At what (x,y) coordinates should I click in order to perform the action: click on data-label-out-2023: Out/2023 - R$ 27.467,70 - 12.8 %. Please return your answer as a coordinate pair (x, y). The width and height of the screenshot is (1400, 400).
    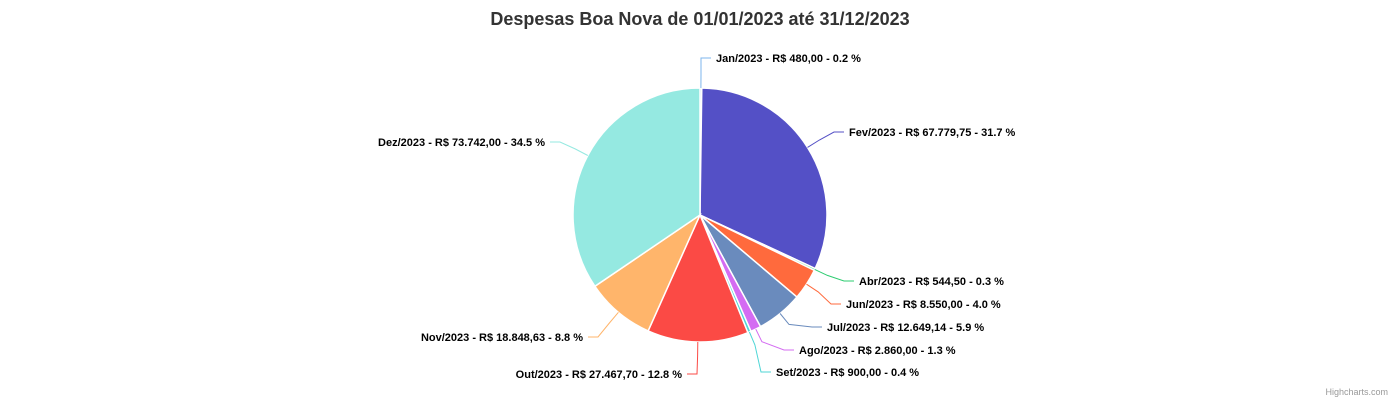
    Looking at the image, I should click on (599, 375).